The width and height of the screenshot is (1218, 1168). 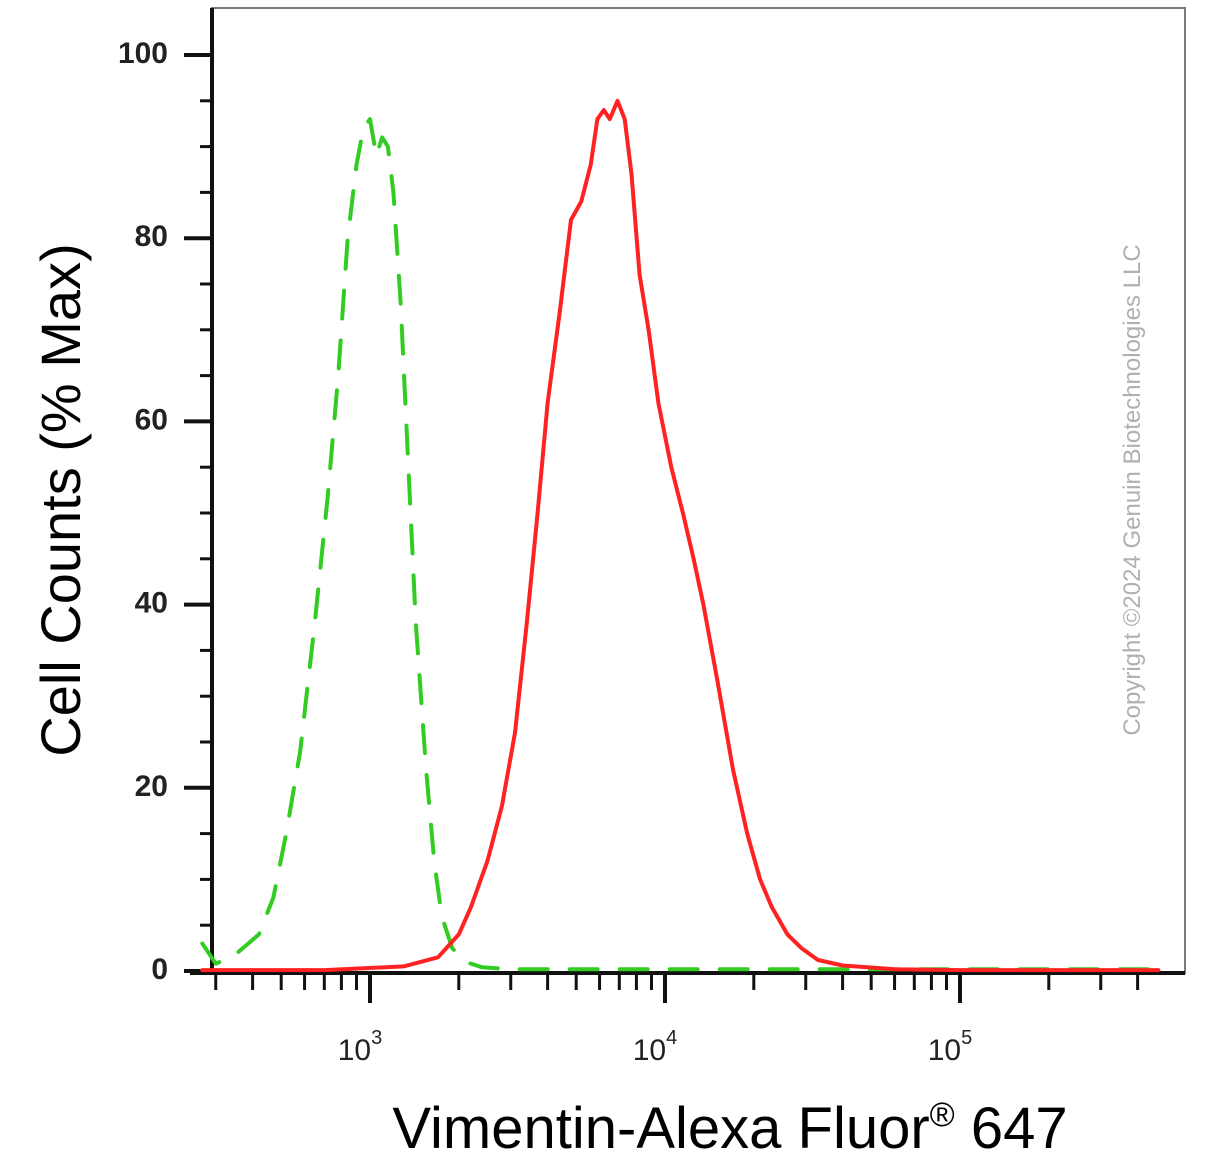 What do you see at coordinates (942, 1115) in the screenshot?
I see `x-axis-title-superscript: ®` at bounding box center [942, 1115].